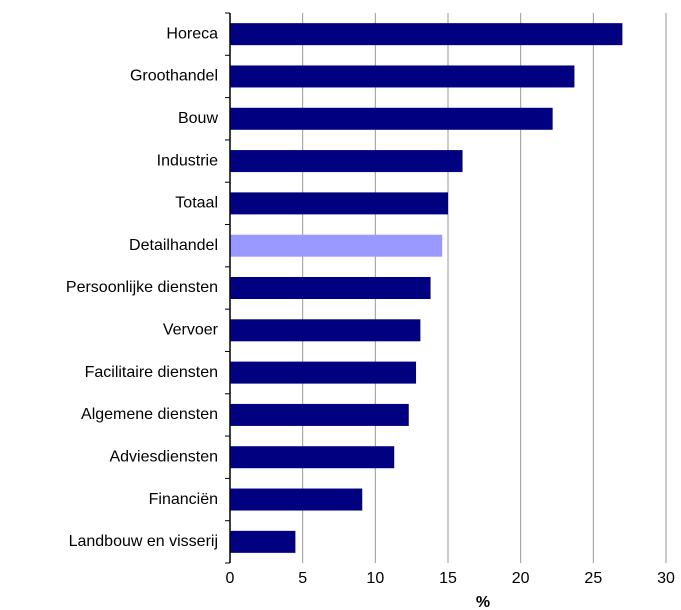 This screenshot has width=681, height=610. Describe the element at coordinates (521, 578) in the screenshot. I see `x-tick-label: 20` at that location.